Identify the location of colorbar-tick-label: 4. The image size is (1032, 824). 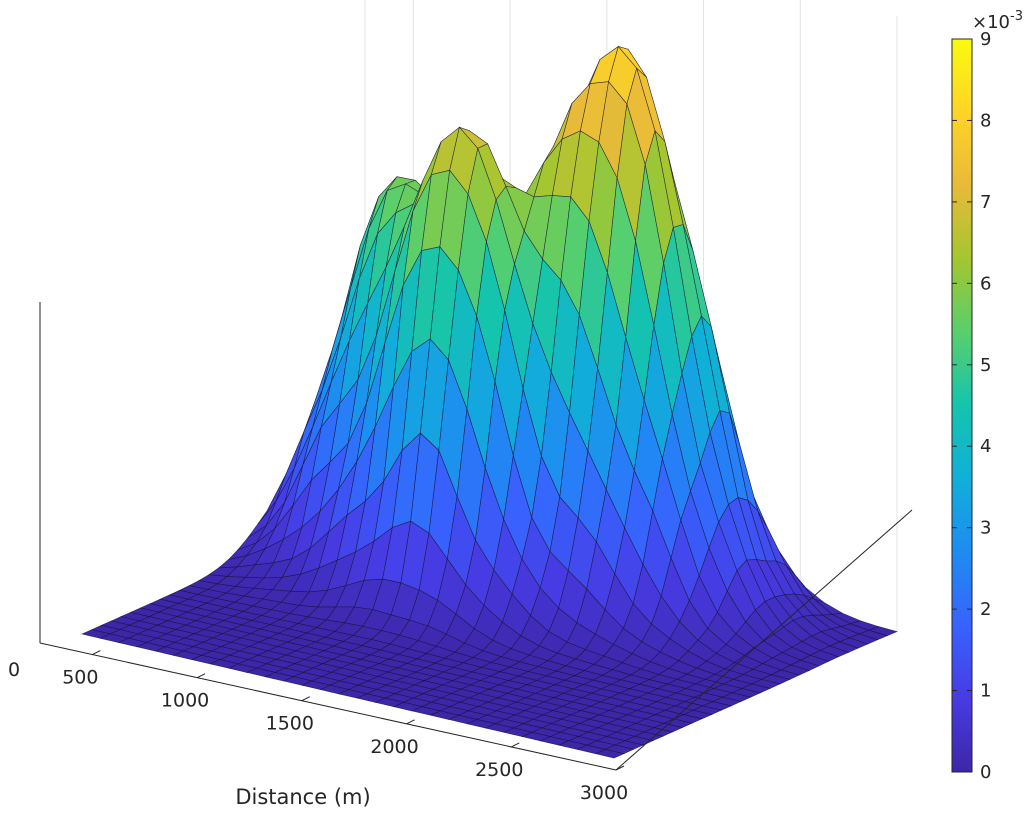
(985, 446).